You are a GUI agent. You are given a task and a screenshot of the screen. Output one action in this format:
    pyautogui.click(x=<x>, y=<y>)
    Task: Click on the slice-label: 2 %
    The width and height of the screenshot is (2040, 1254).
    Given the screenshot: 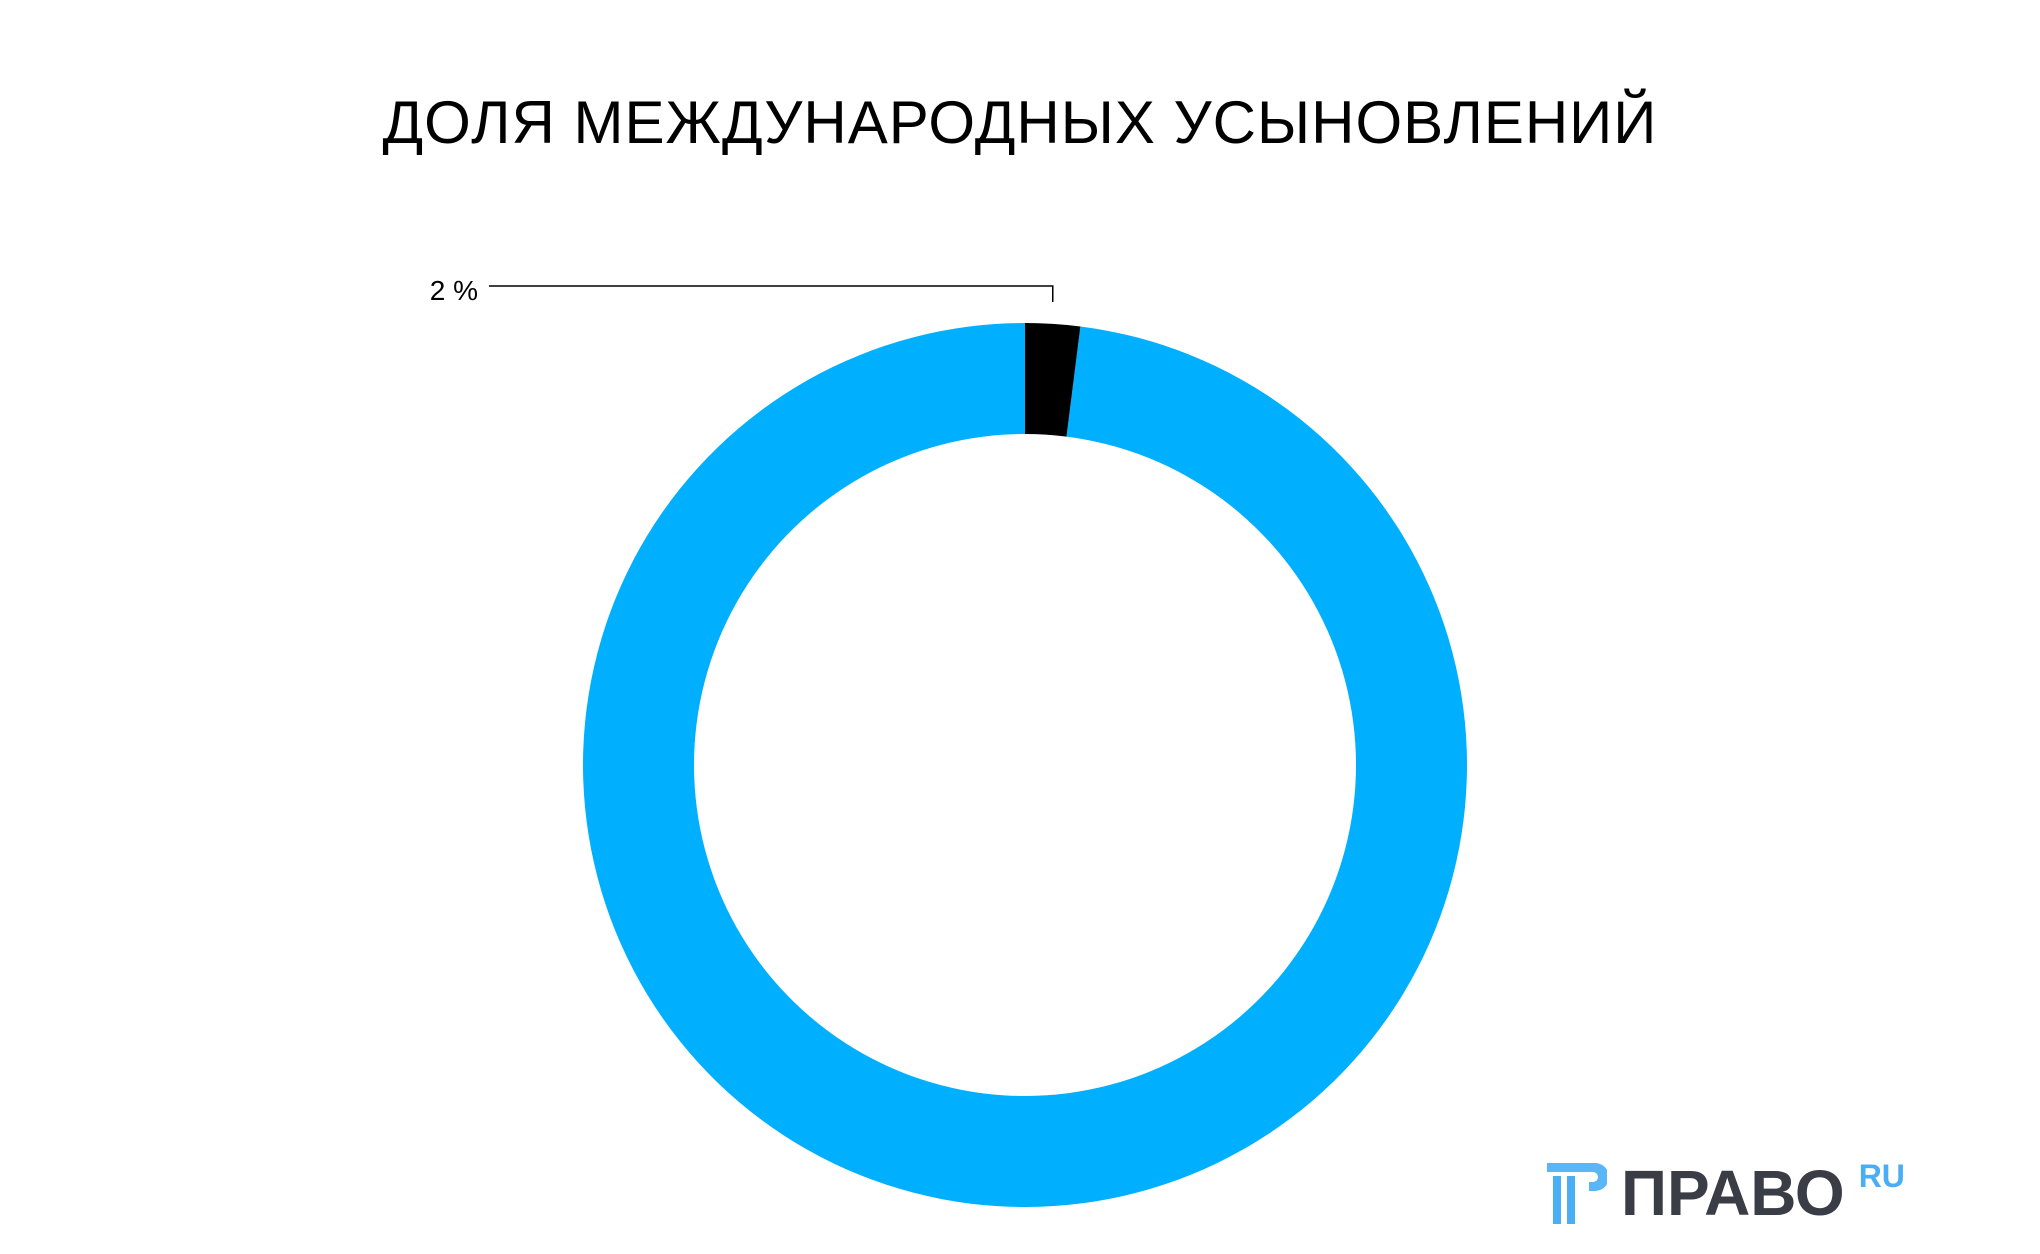 What is the action you would take?
    pyautogui.click(x=454, y=290)
    